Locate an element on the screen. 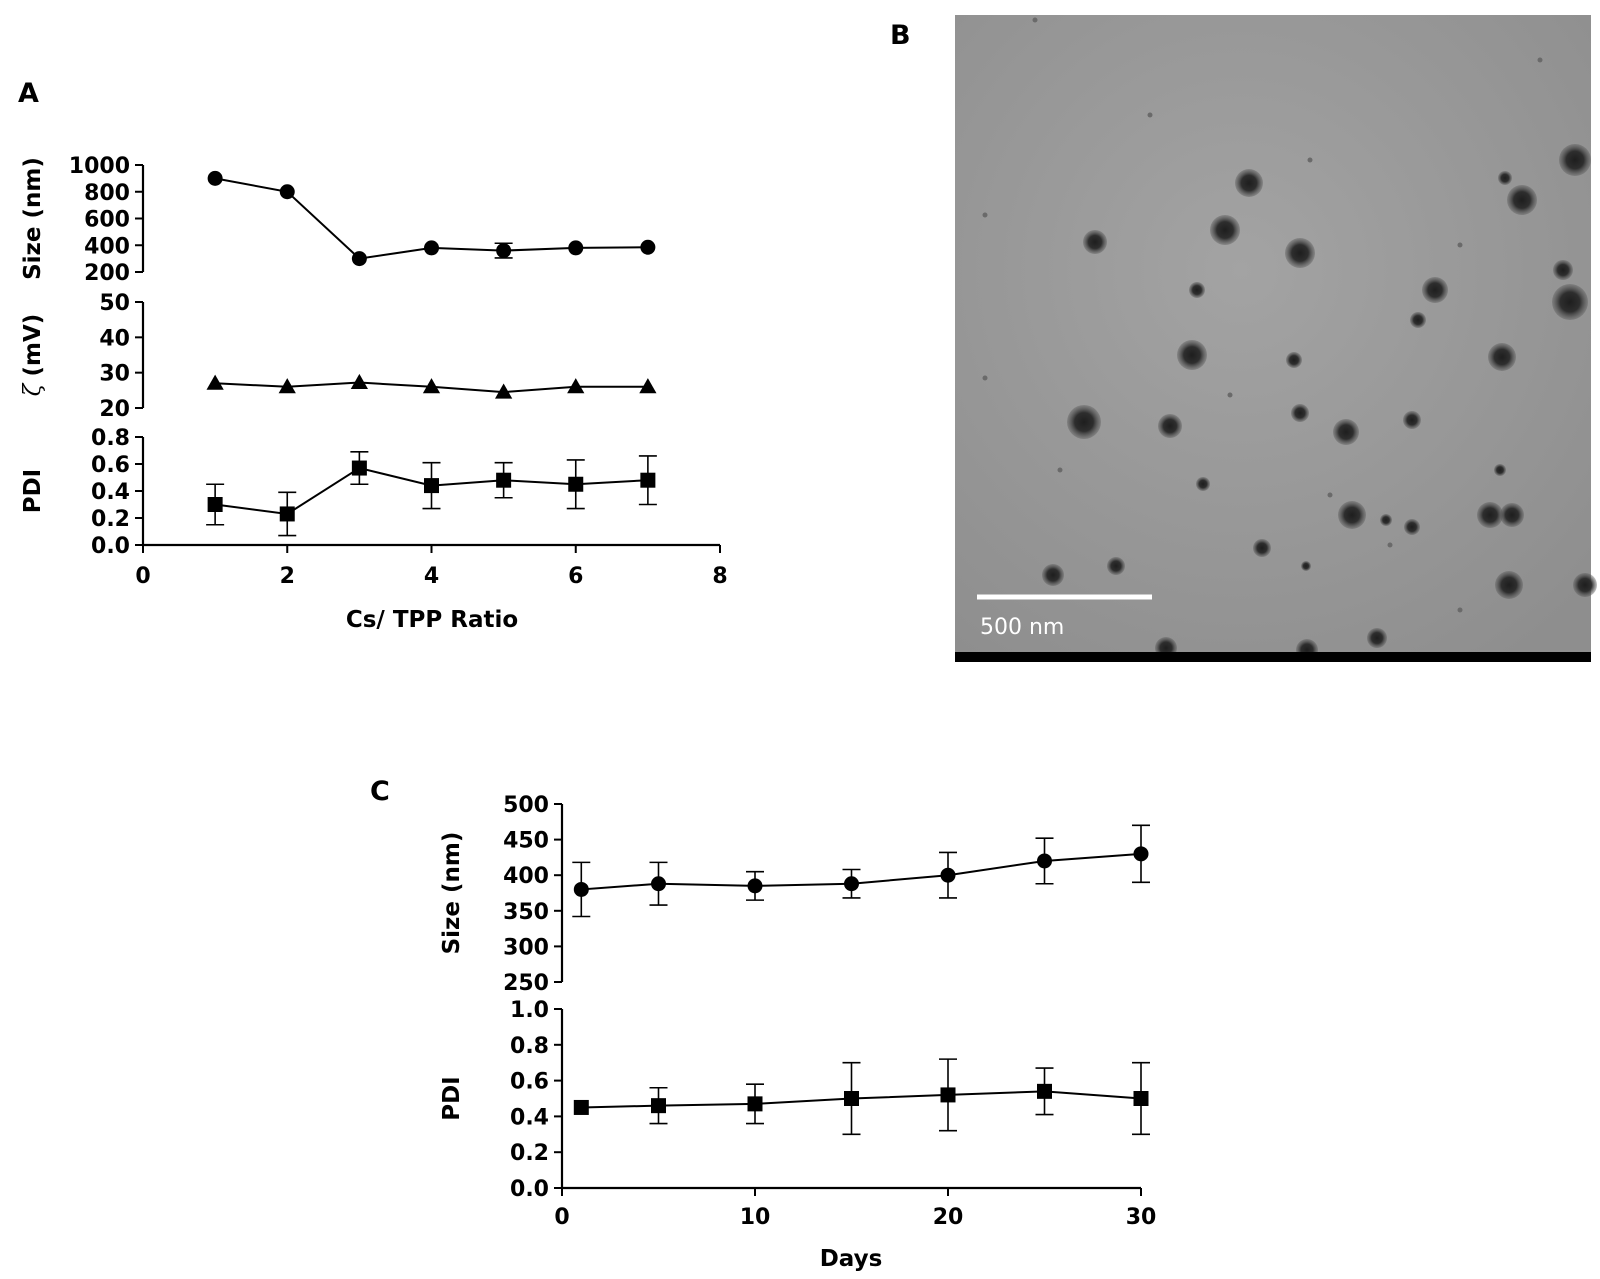 Image resolution: width=1600 pixels, height=1279 pixels. zeta-symbol: ζ is located at coordinates (33, 387).